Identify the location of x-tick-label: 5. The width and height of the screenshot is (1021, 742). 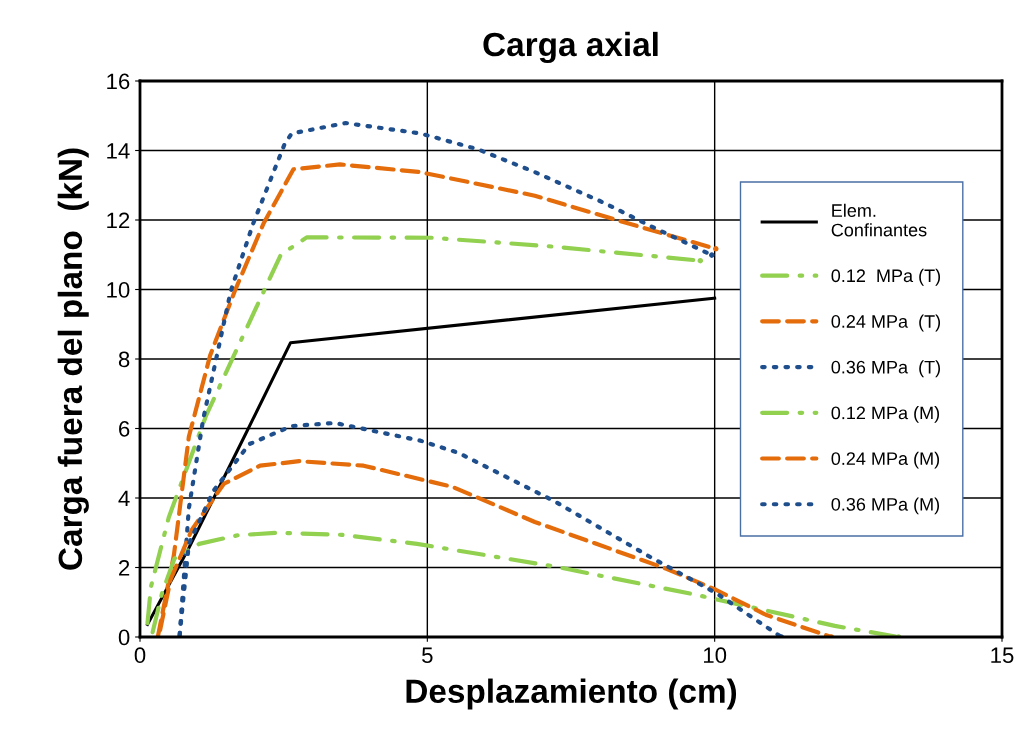
(427, 655).